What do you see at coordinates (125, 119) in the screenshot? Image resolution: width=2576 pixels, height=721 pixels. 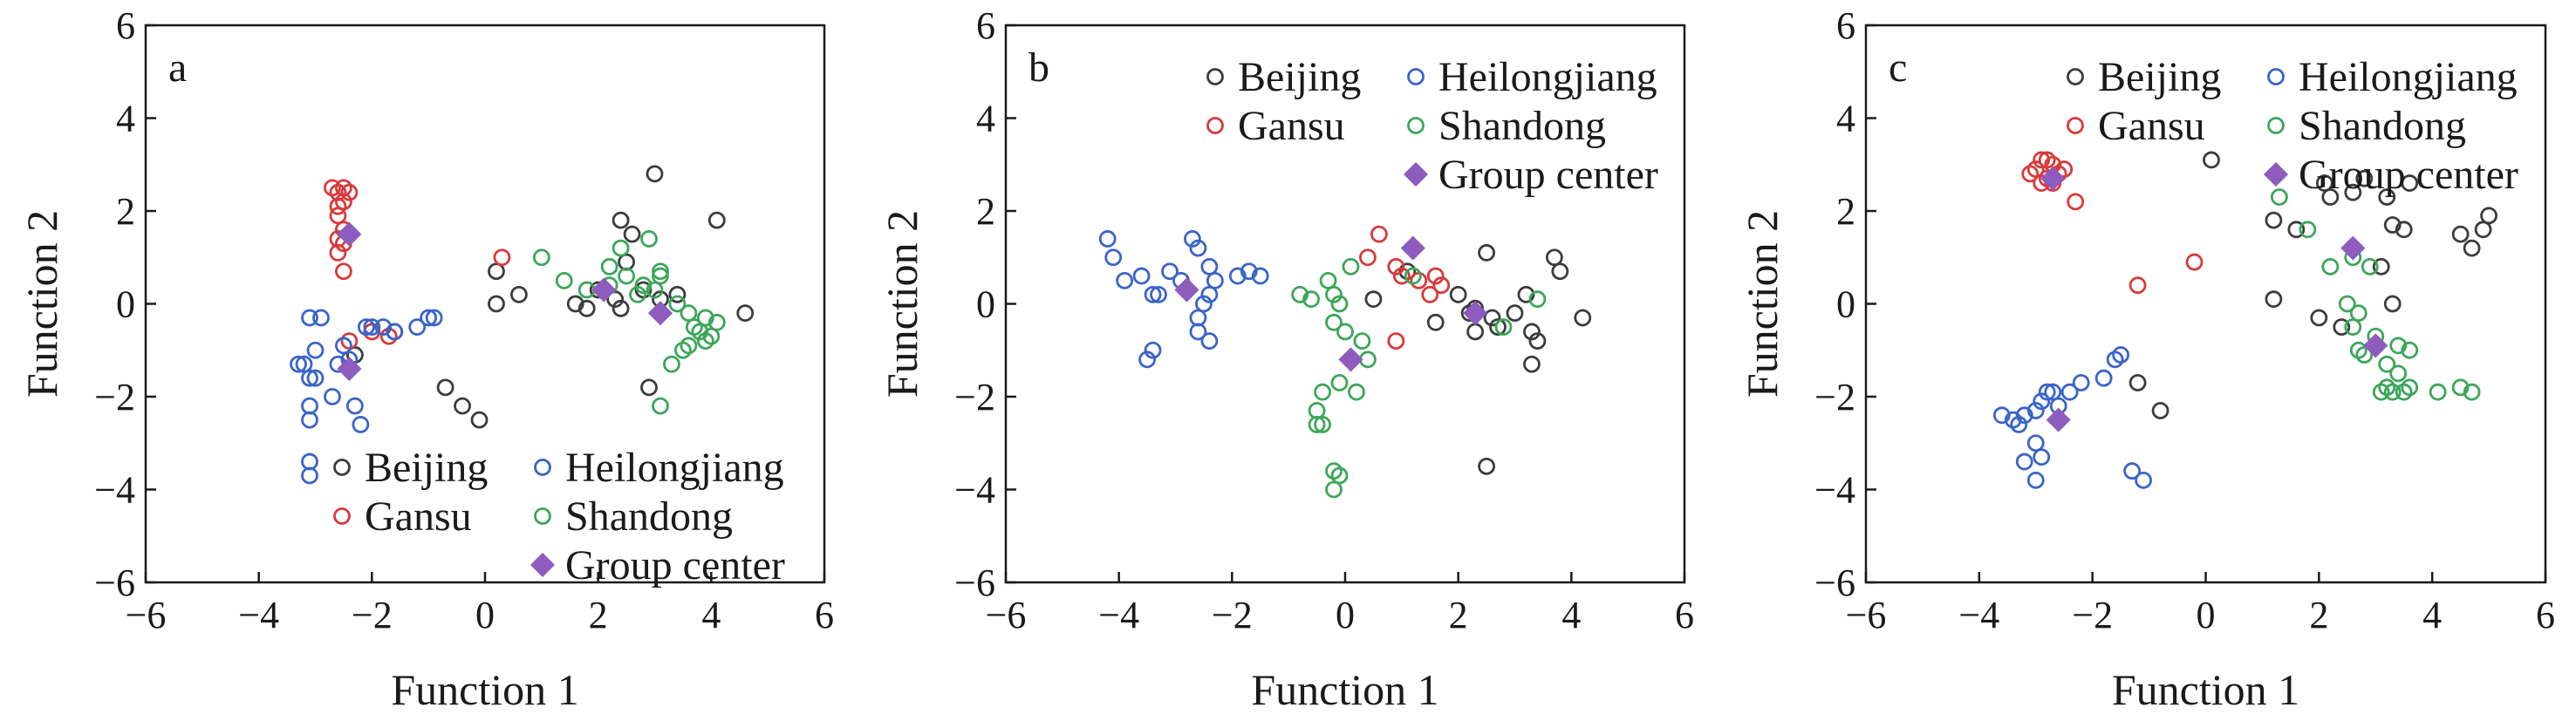 I see `y-tick-label: 4` at bounding box center [125, 119].